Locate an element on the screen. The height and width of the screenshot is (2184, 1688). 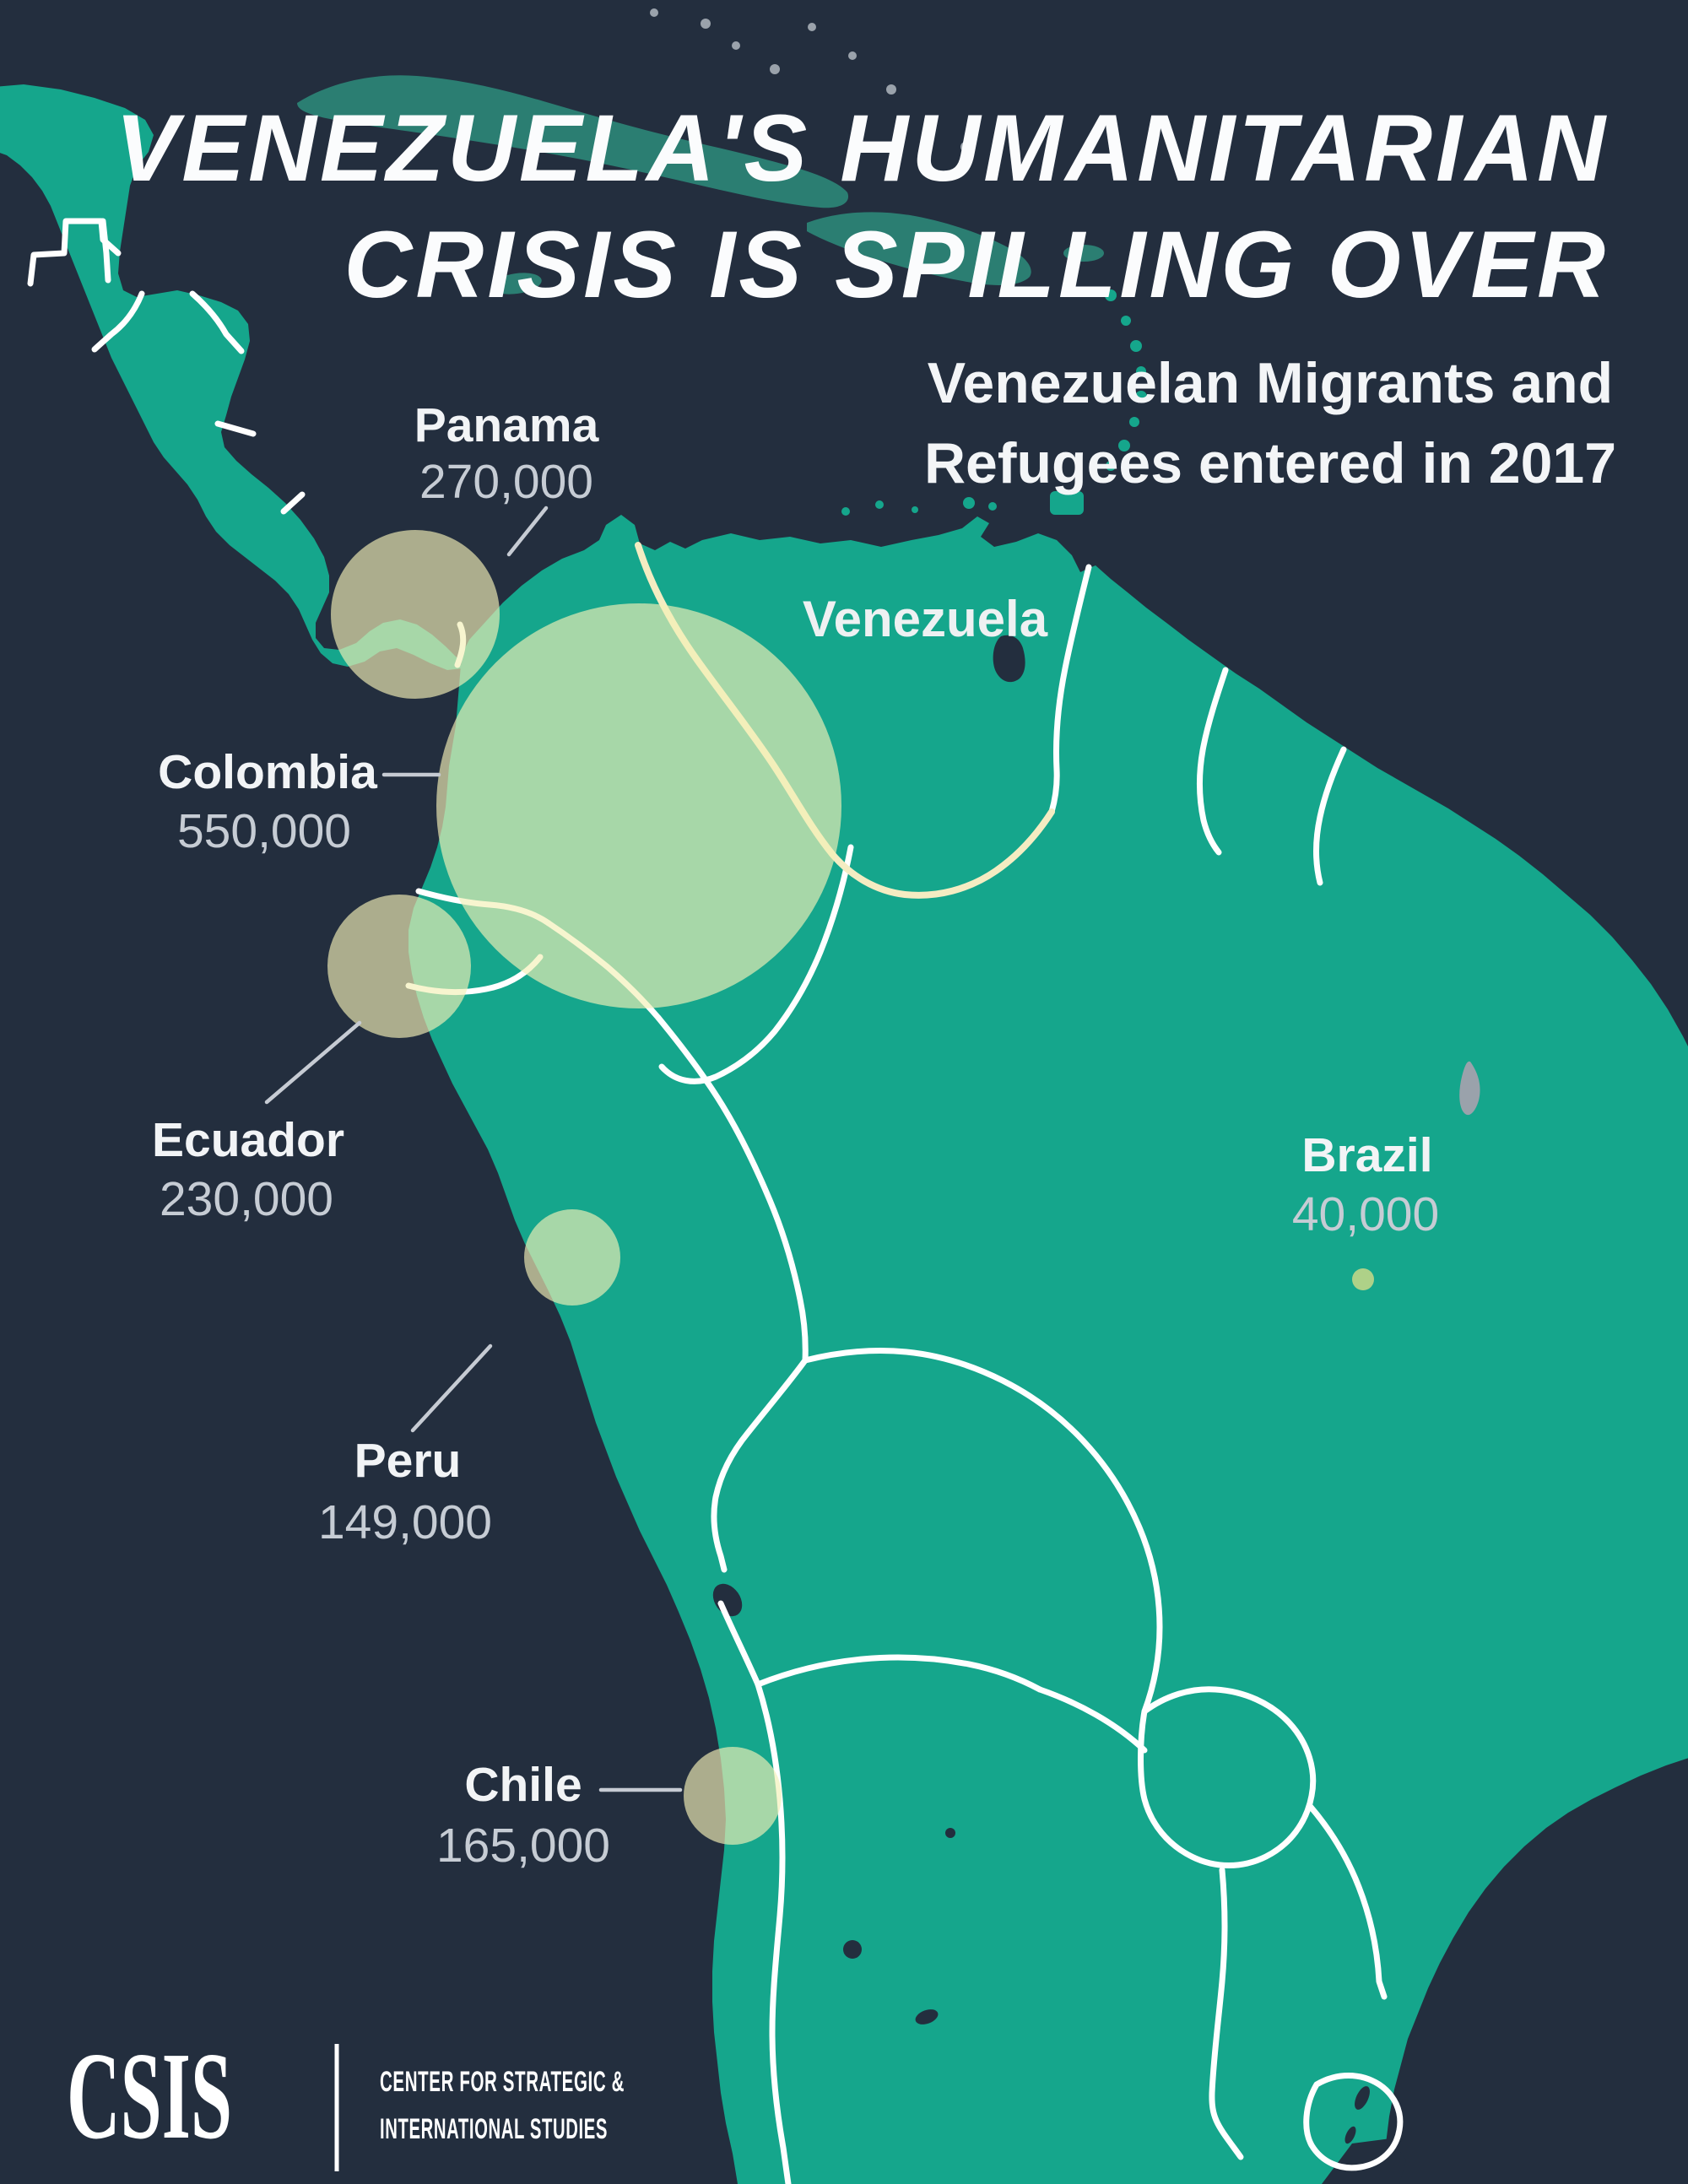
label-ecuador-value: 230,000 is located at coordinates (246, 1199).